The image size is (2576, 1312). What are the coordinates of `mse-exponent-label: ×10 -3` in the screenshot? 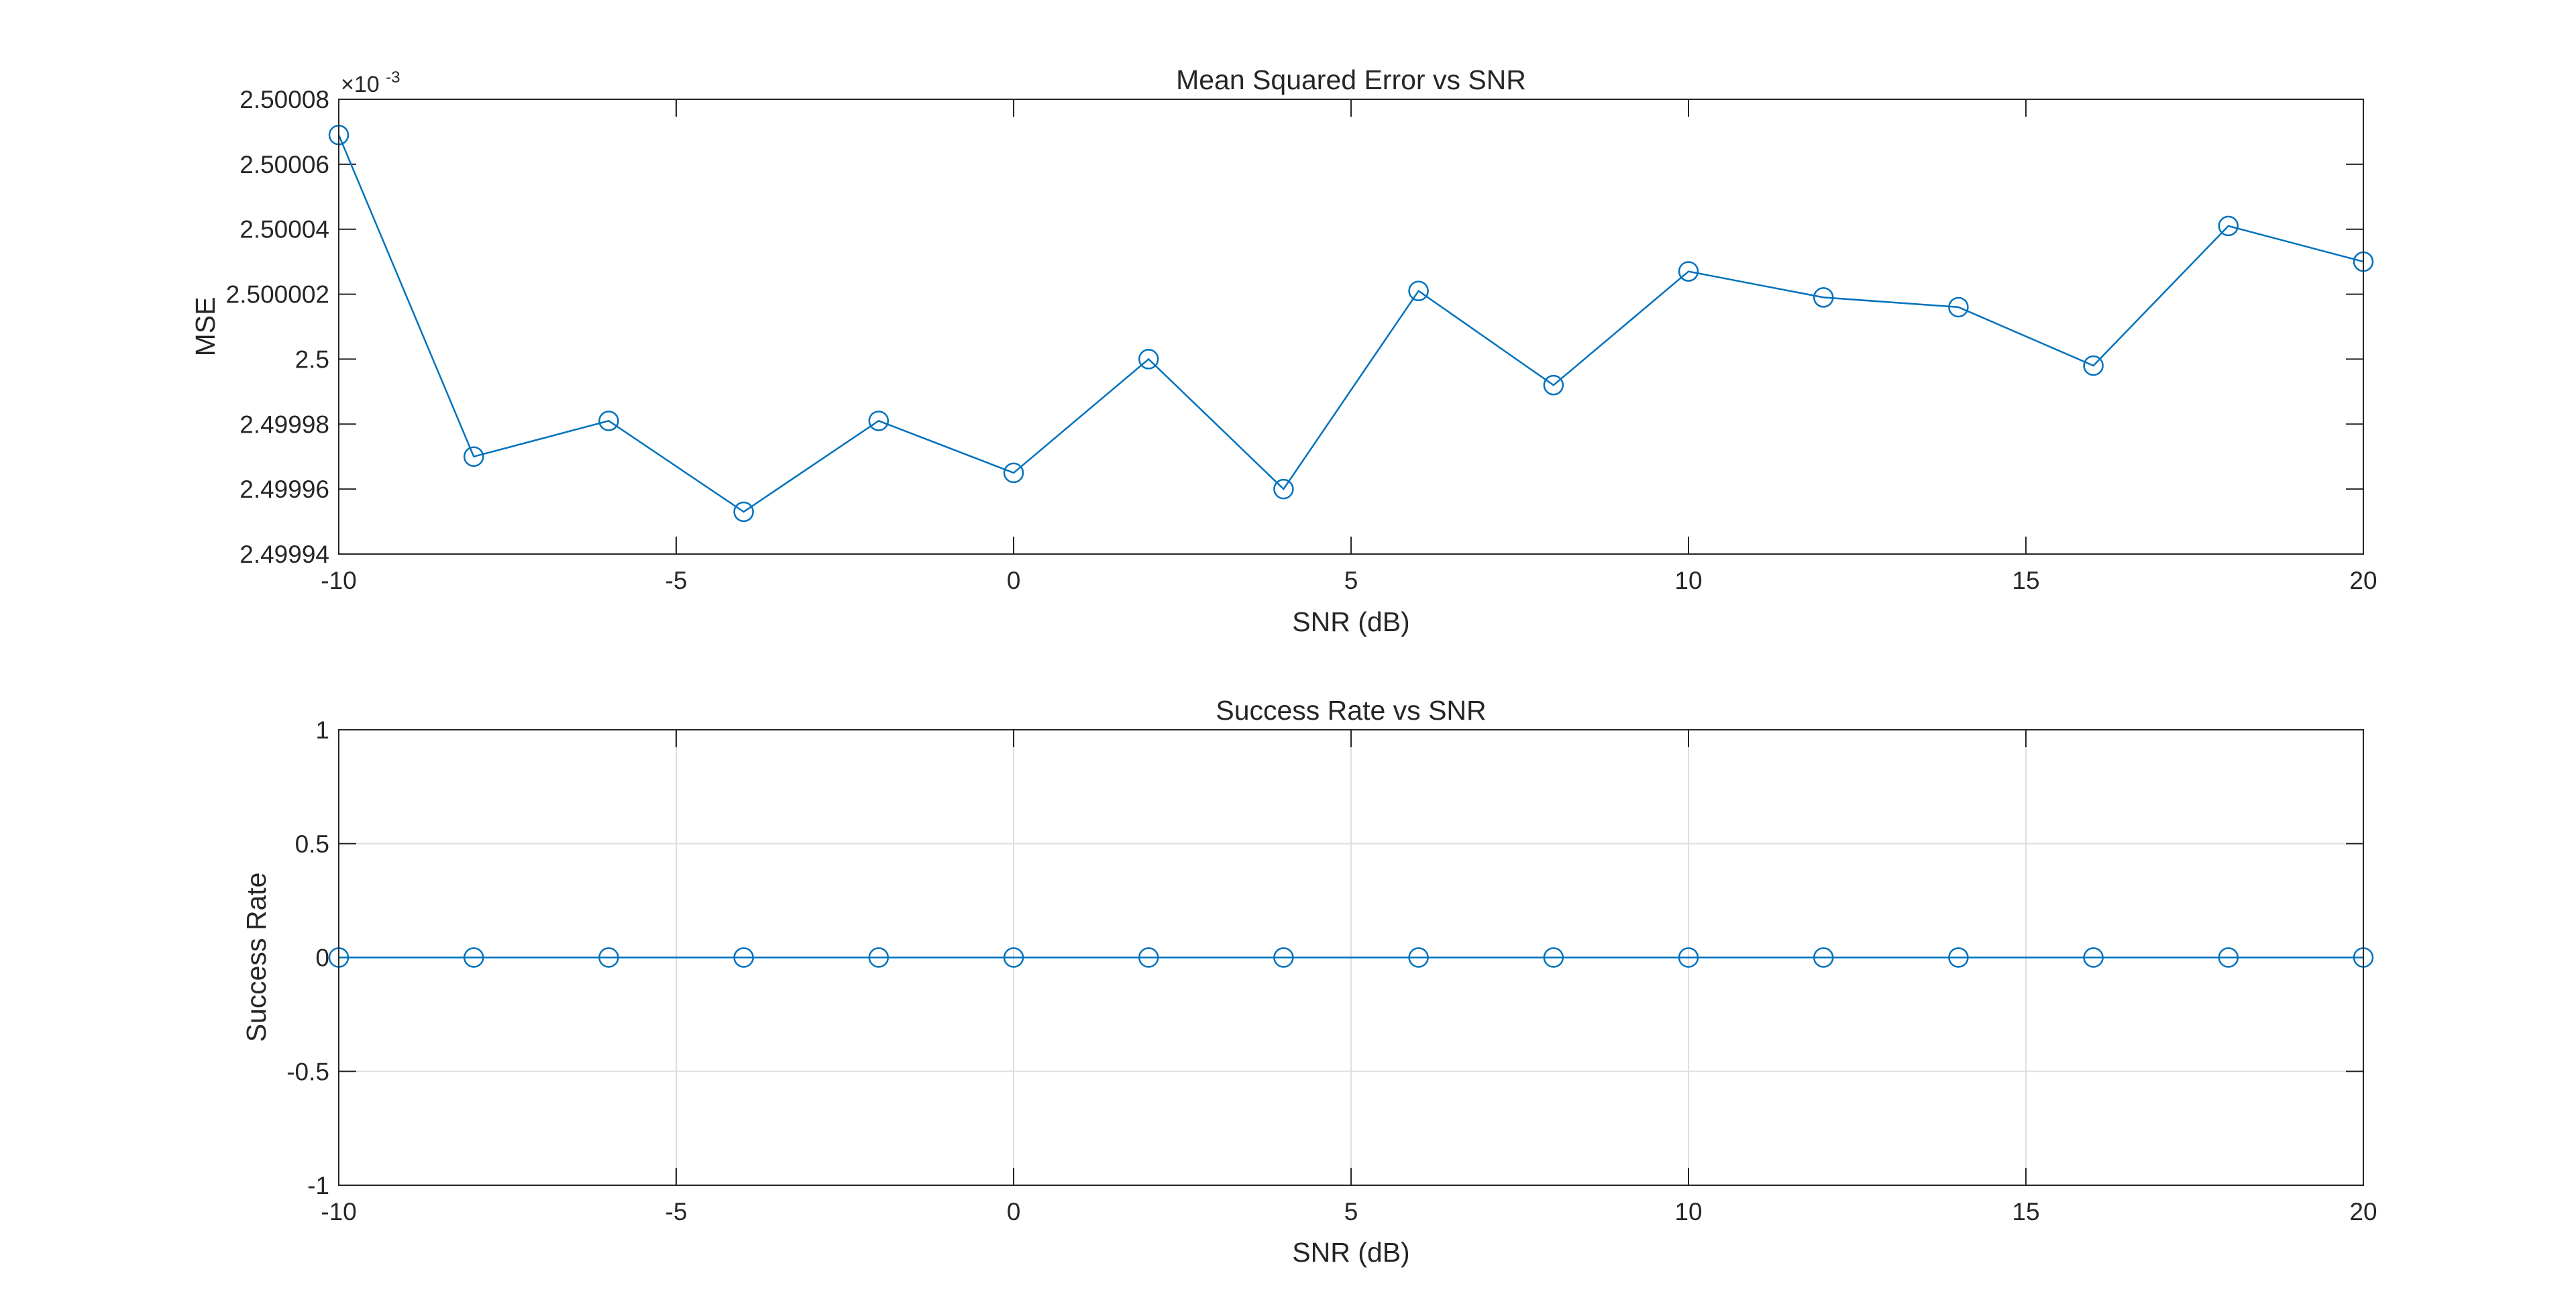 It's located at (370, 82).